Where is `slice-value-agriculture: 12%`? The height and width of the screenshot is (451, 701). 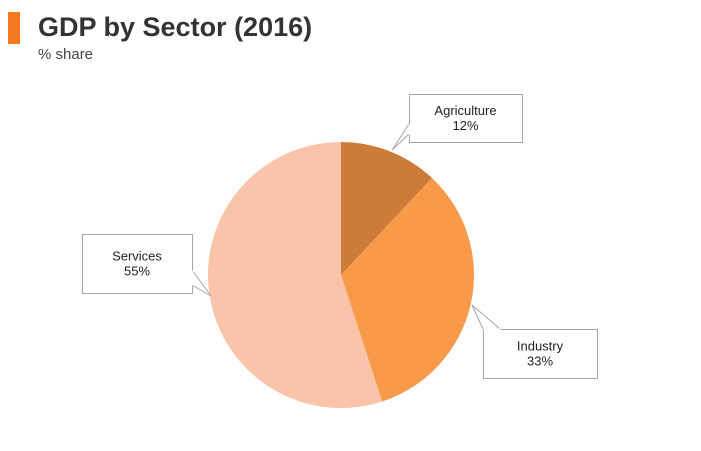 slice-value-agriculture: 12% is located at coordinates (465, 125).